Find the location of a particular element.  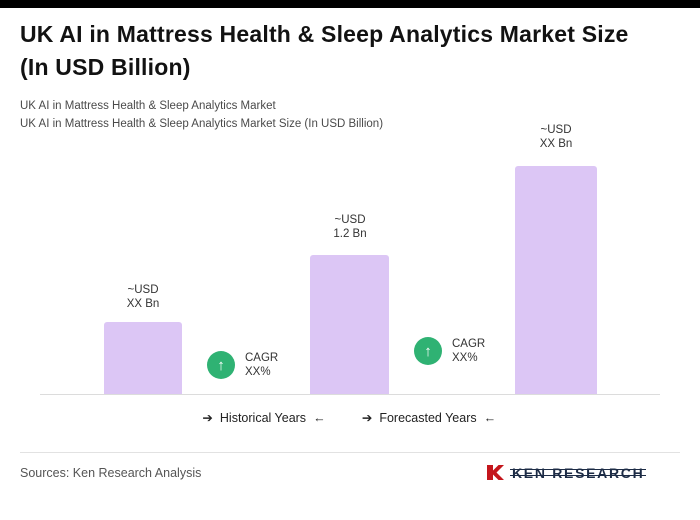

ken-research-logo: KEN RESEARCH is located at coordinates (566, 472).